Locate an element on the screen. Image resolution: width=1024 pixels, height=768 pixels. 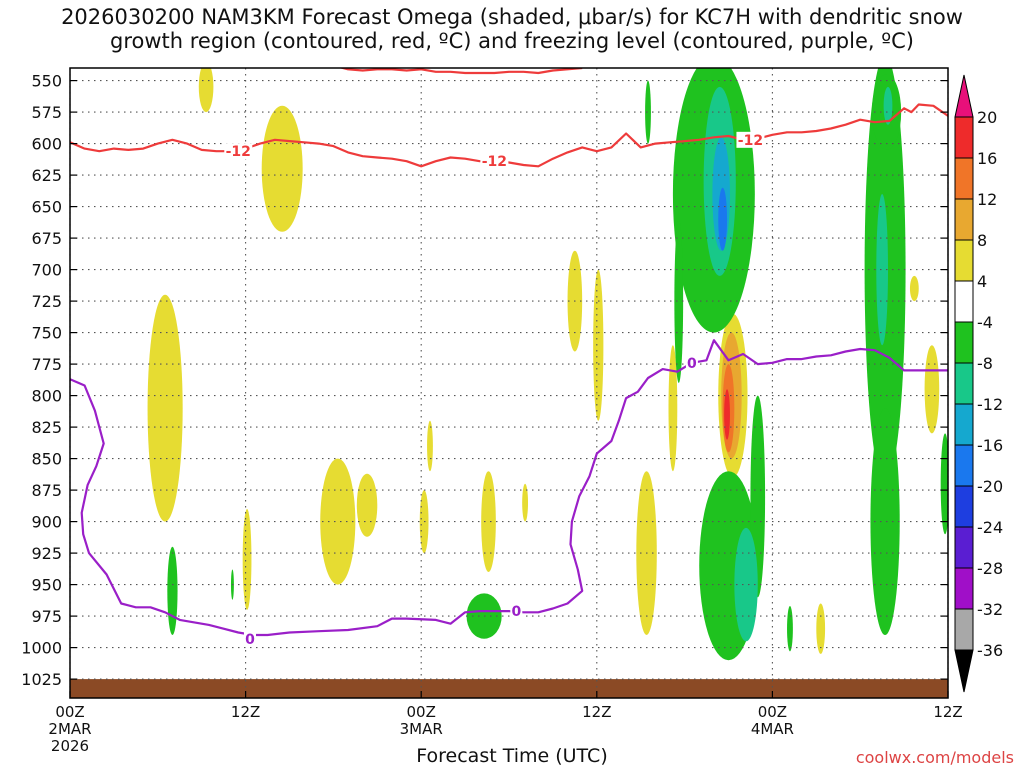
x-tick-label-12: 12Z is located at coordinates (245, 712).